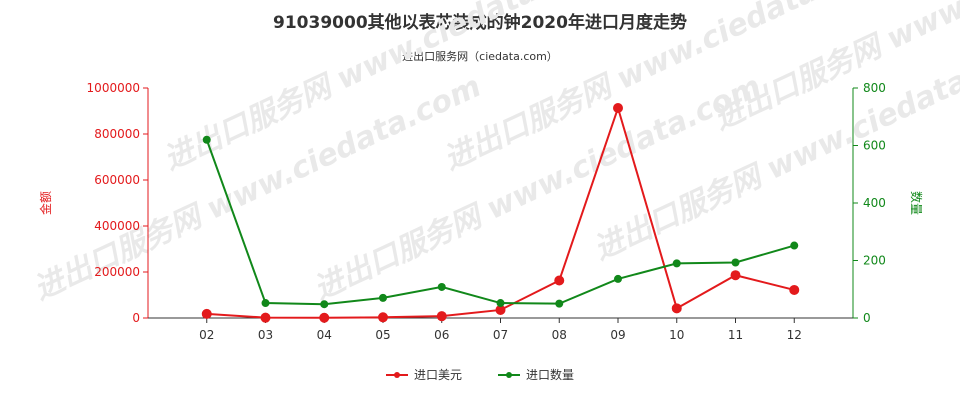  What do you see at coordinates (676, 335) in the screenshot?
I see `x-axis-tick-label: 10` at bounding box center [676, 335].